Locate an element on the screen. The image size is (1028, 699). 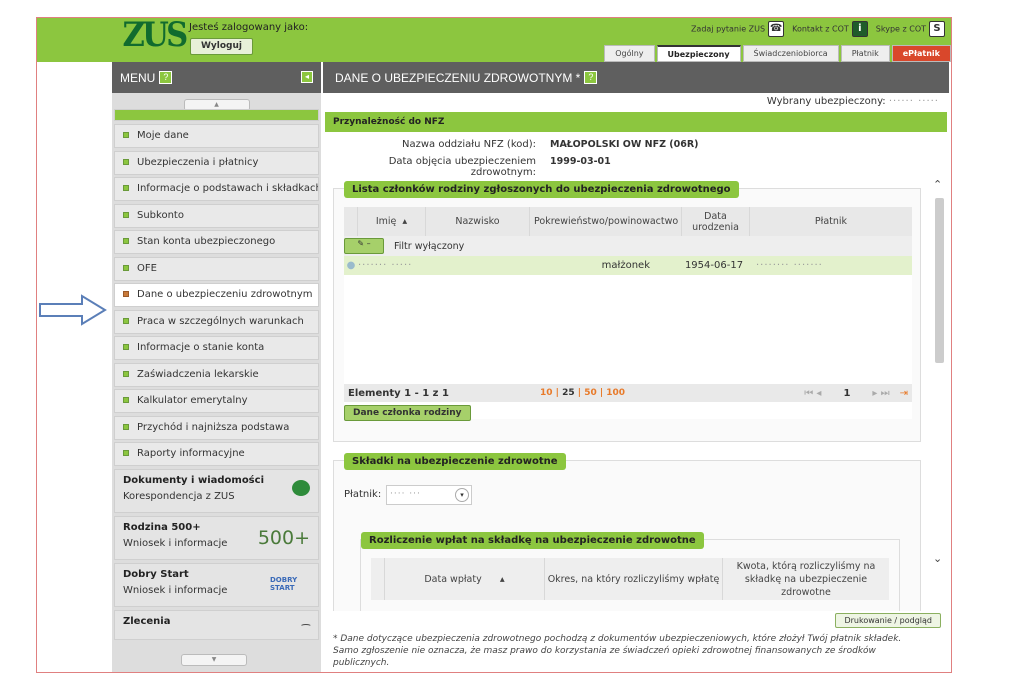
sidebar-item-kalkulator: Kalkulator emerytalny is located at coordinates (216, 401).